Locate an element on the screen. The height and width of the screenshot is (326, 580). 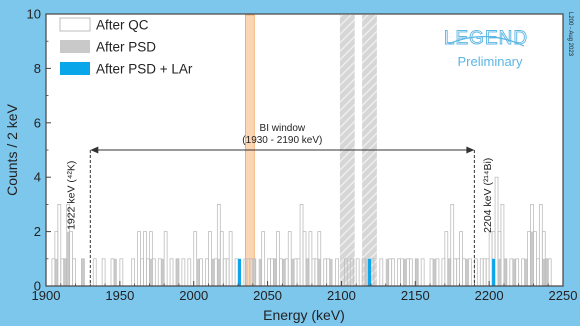
bar-psd-2066 is located at coordinates (293, 272).